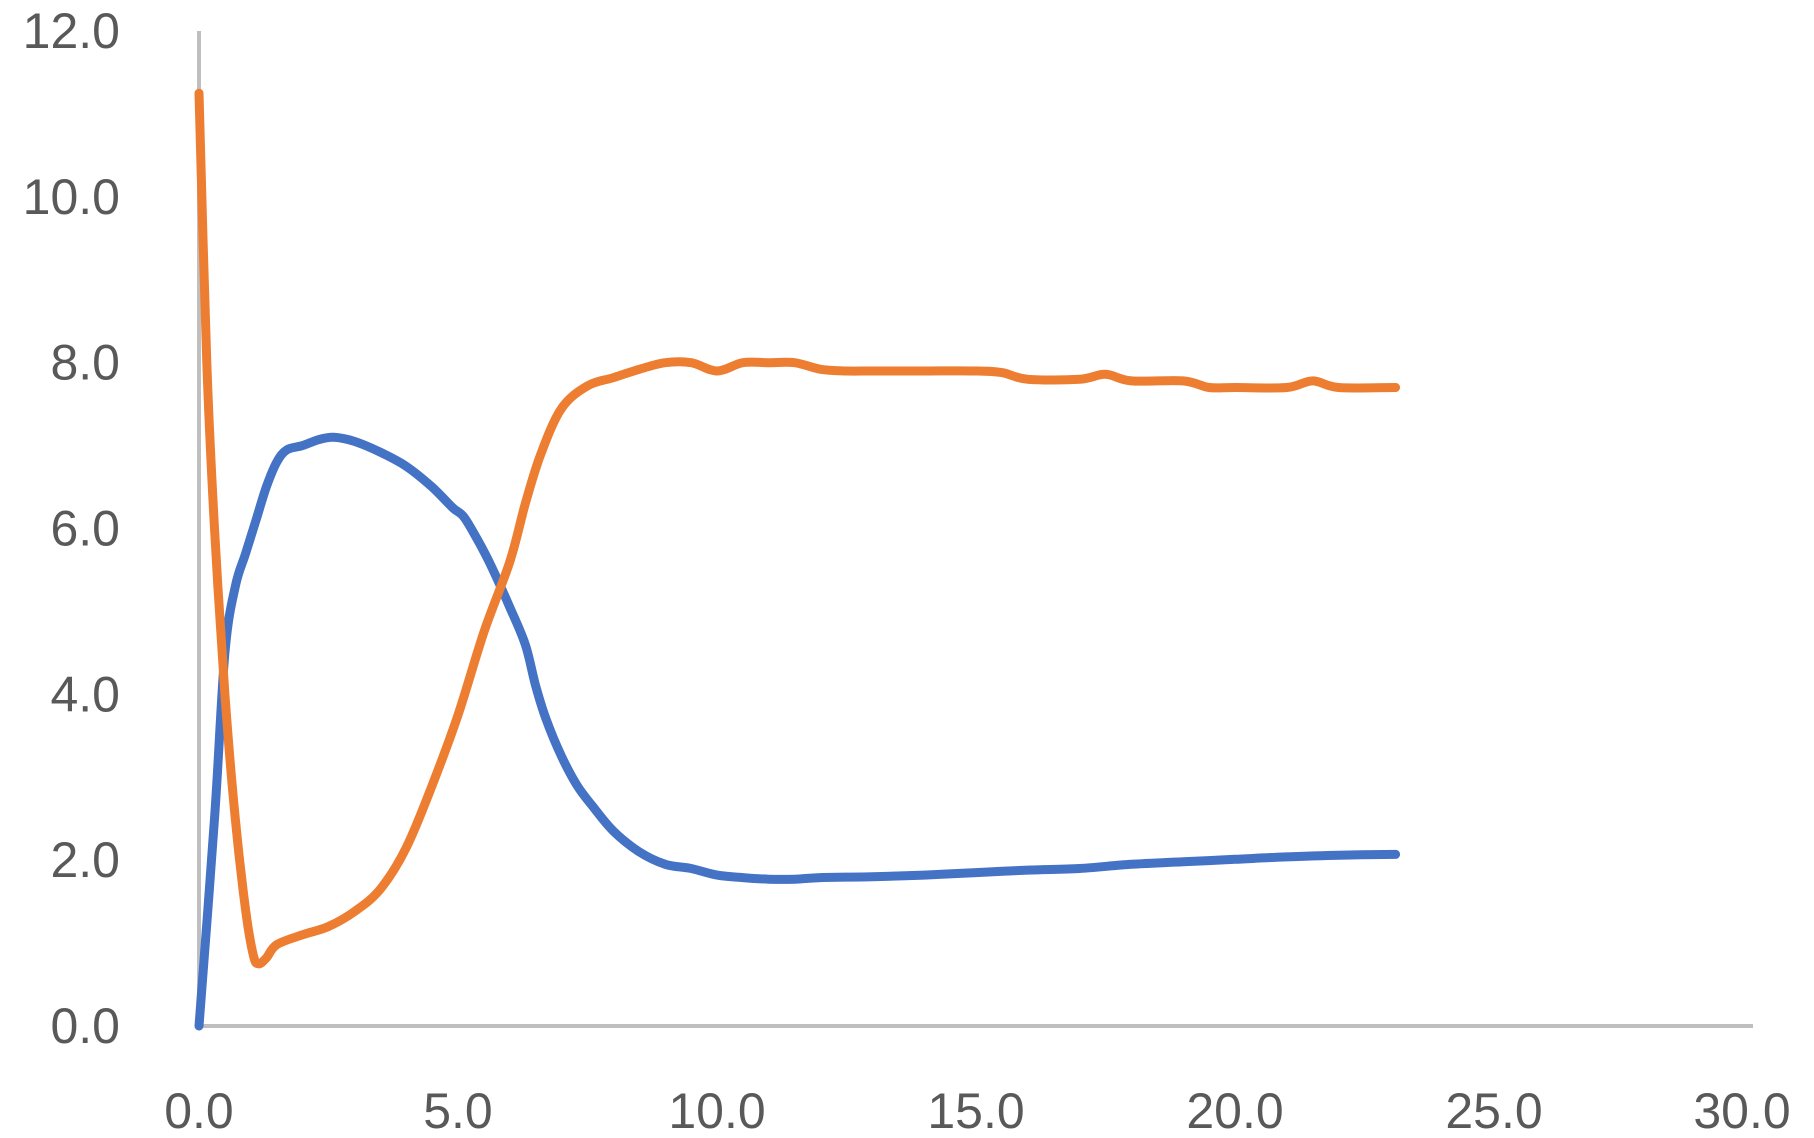 This screenshot has width=1814, height=1138. Describe the element at coordinates (85, 529) in the screenshot. I see `y-tick-label: 6.0` at that location.